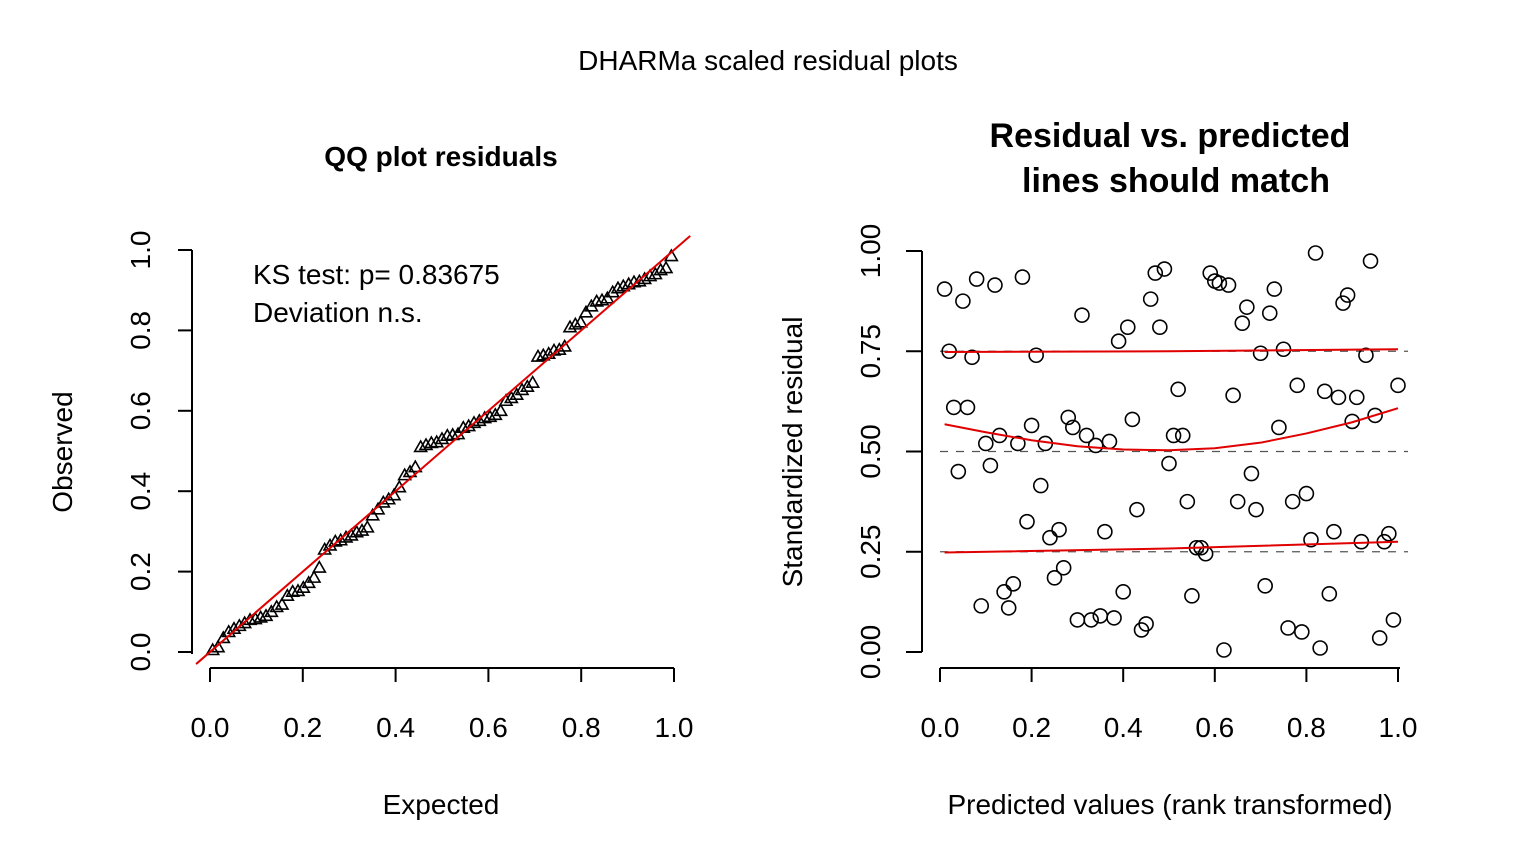 The height and width of the screenshot is (864, 1536). I want to click on deviation-annotation: Deviation n.s., so click(338, 312).